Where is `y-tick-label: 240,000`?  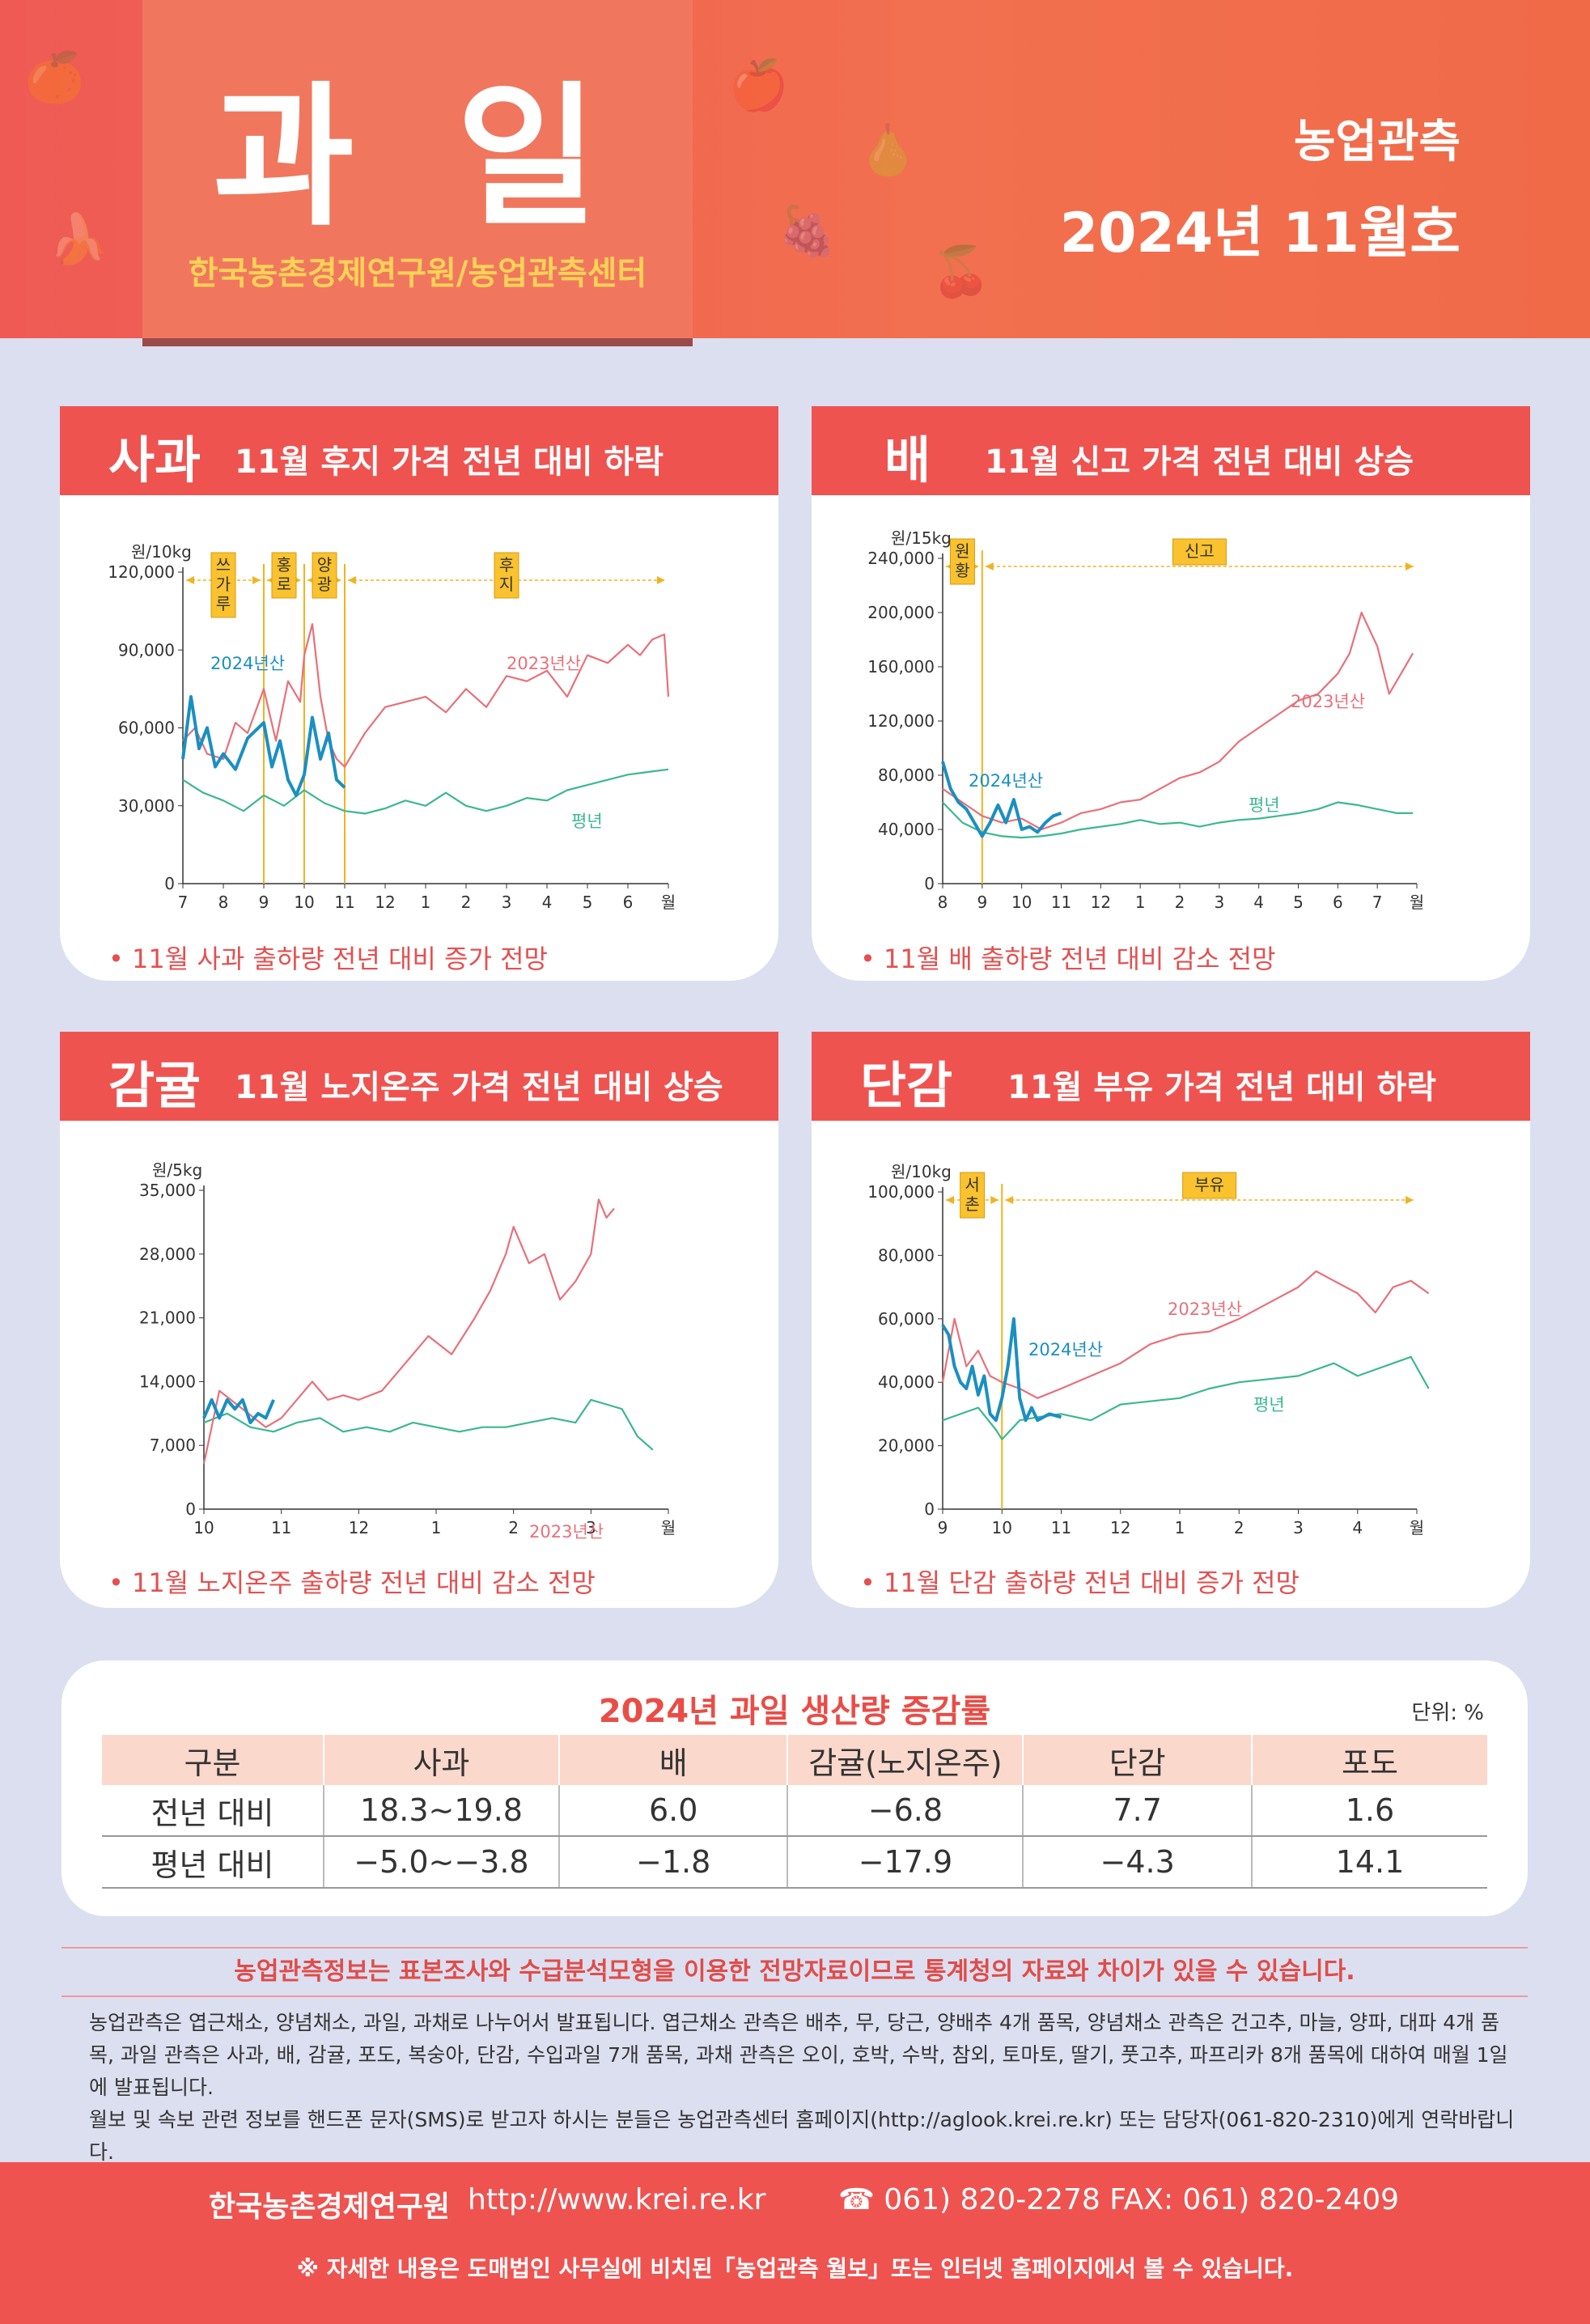
y-tick-label: 240,000 is located at coordinates (901, 558).